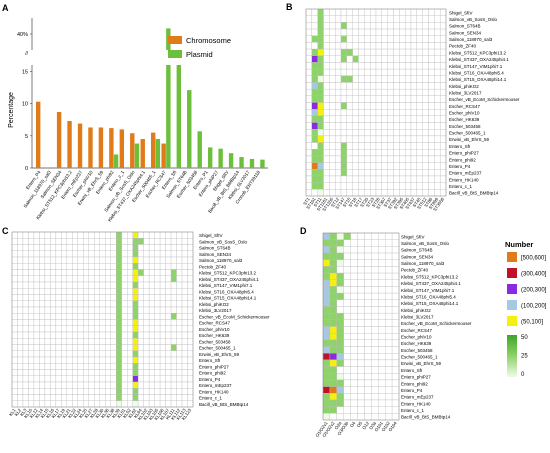 This screenshot has width=550, height=453. I want to click on row-label: Entero_SfI, so click(459, 146).